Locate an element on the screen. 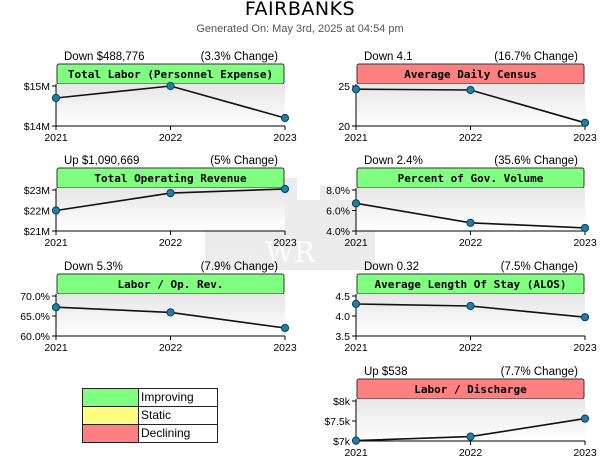 Image resolution: width=600 pixels, height=465 pixels. page-title: FAIRBANKS is located at coordinates (300, 10).